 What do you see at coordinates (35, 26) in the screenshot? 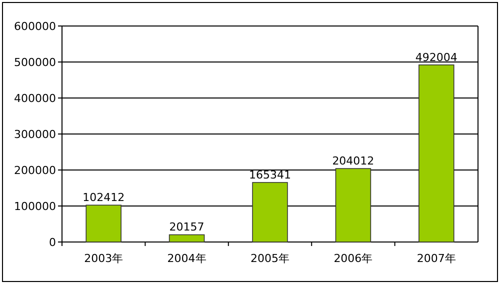
I see `y-tick-label: 600000` at bounding box center [35, 26].